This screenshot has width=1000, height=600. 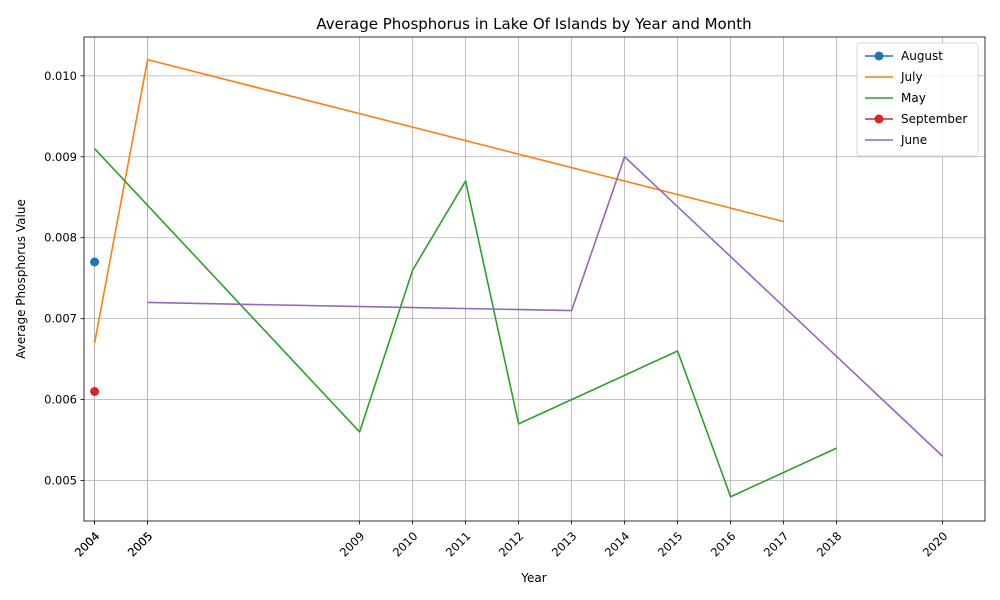 What do you see at coordinates (60, 400) in the screenshot?
I see `y-tick-label: 0.006` at bounding box center [60, 400].